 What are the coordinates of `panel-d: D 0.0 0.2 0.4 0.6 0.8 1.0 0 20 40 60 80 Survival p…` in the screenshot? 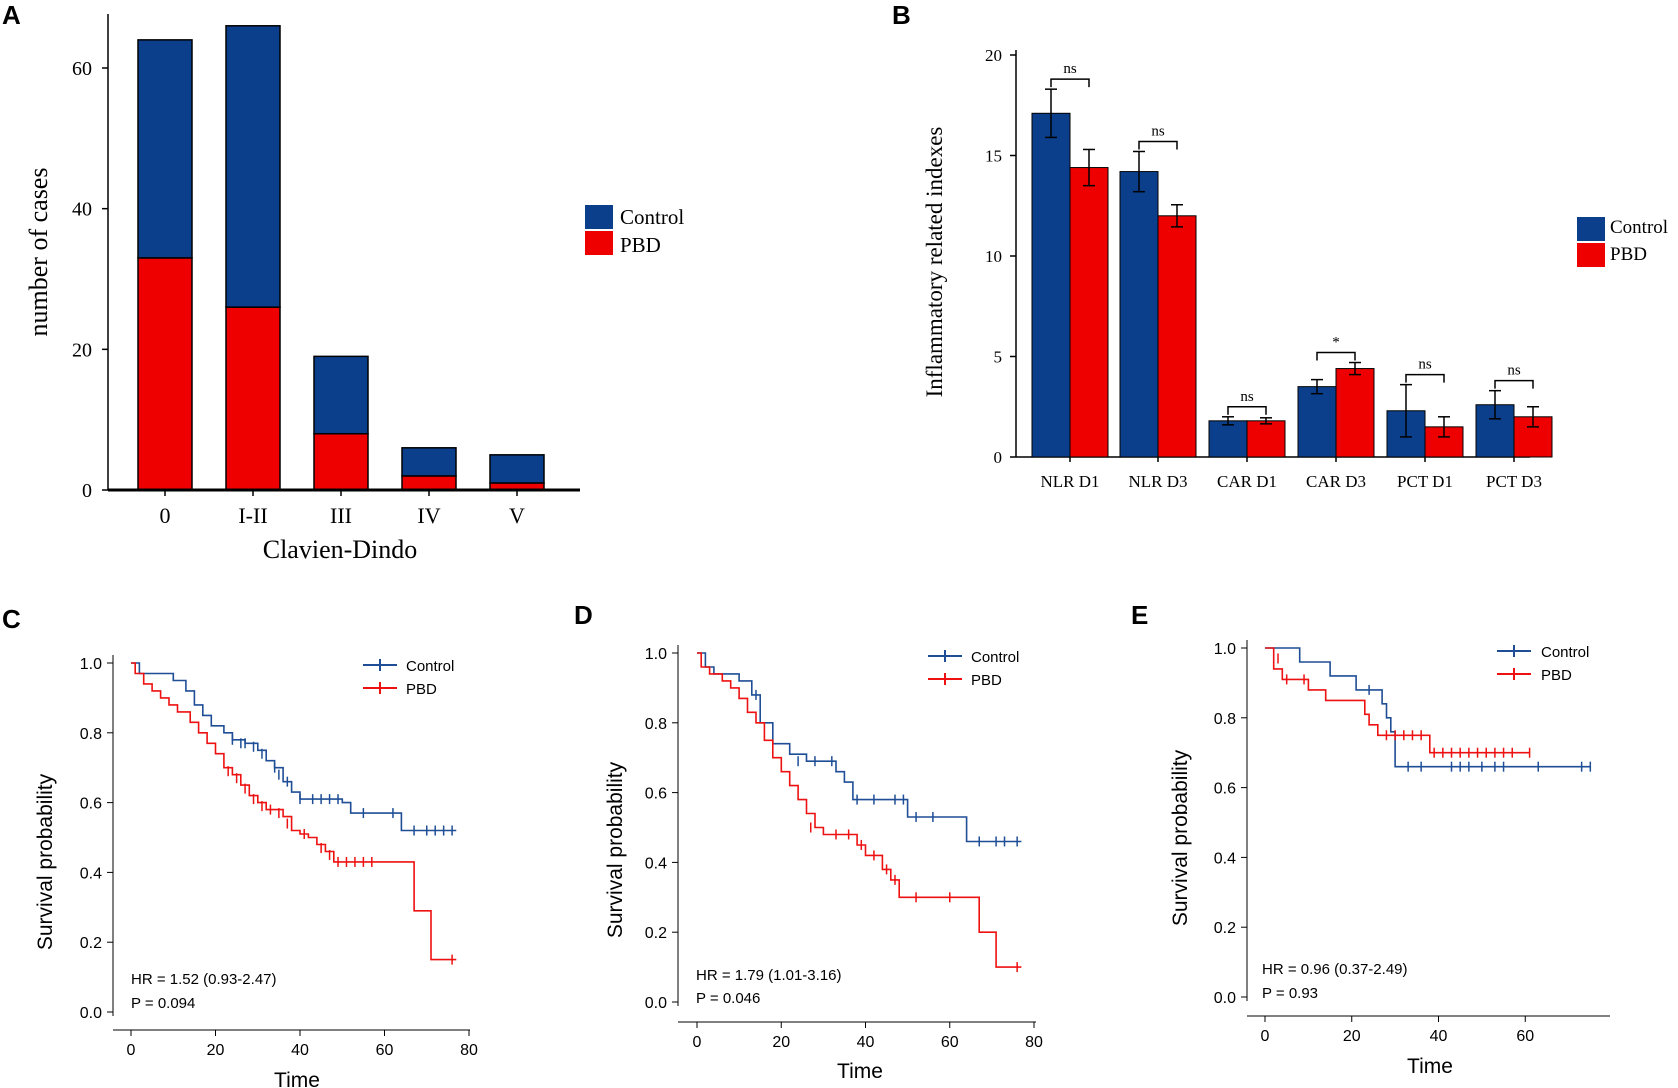 It's located at (808, 841).